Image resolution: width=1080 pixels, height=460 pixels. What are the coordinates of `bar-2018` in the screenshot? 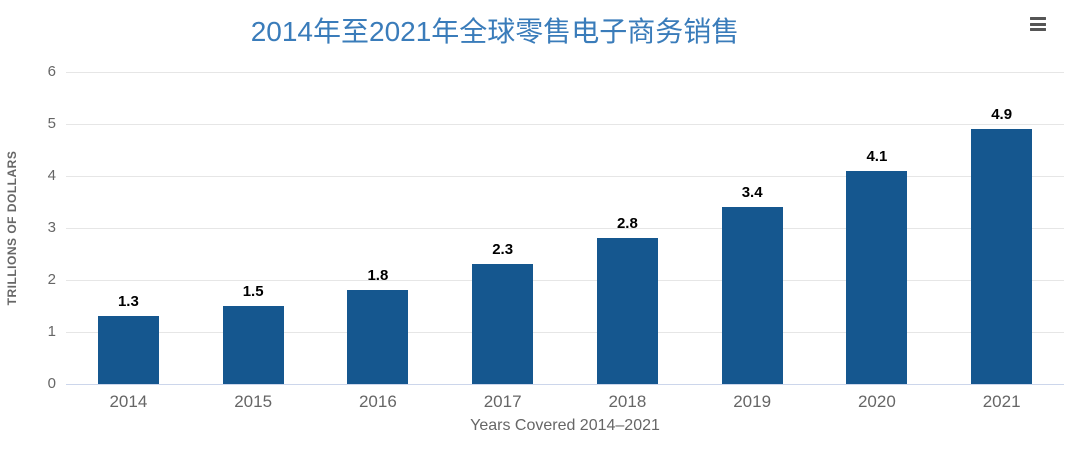 It's located at (627, 311).